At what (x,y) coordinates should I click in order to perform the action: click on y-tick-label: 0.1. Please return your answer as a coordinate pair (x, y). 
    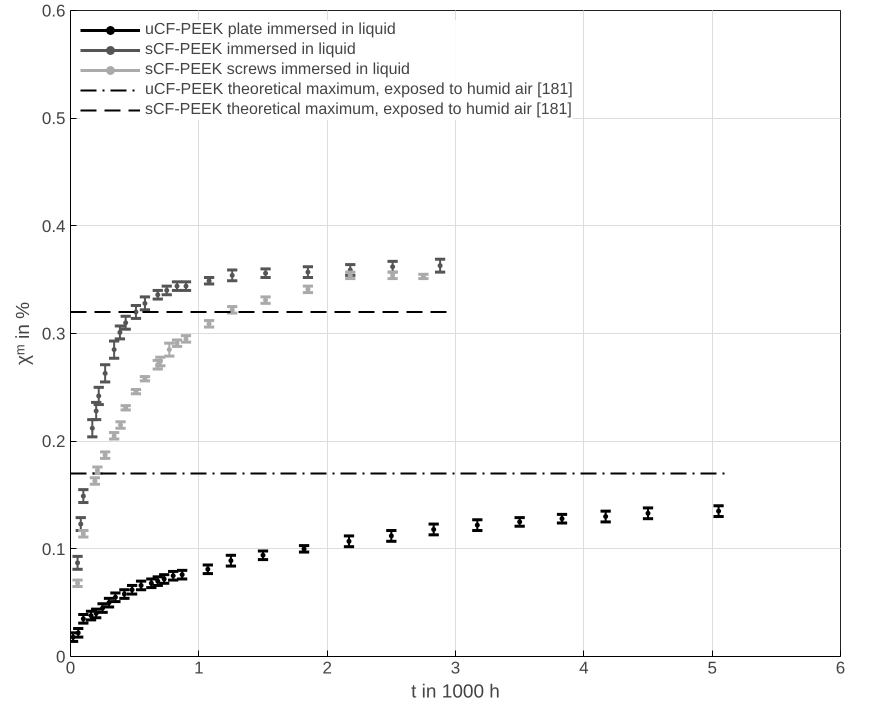
    Looking at the image, I should click on (54, 549).